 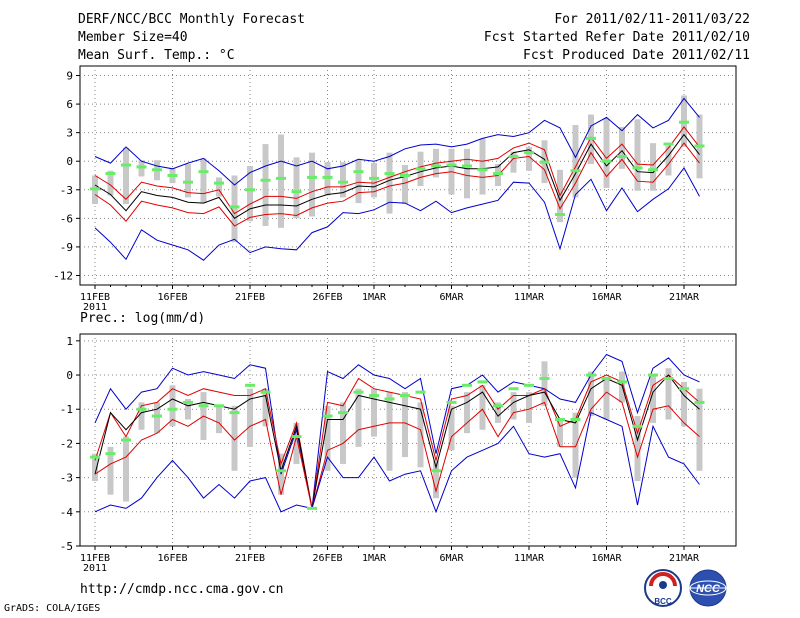 What do you see at coordinates (451, 297) in the screenshot?
I see `x-tick-label: 6MAR` at bounding box center [451, 297].